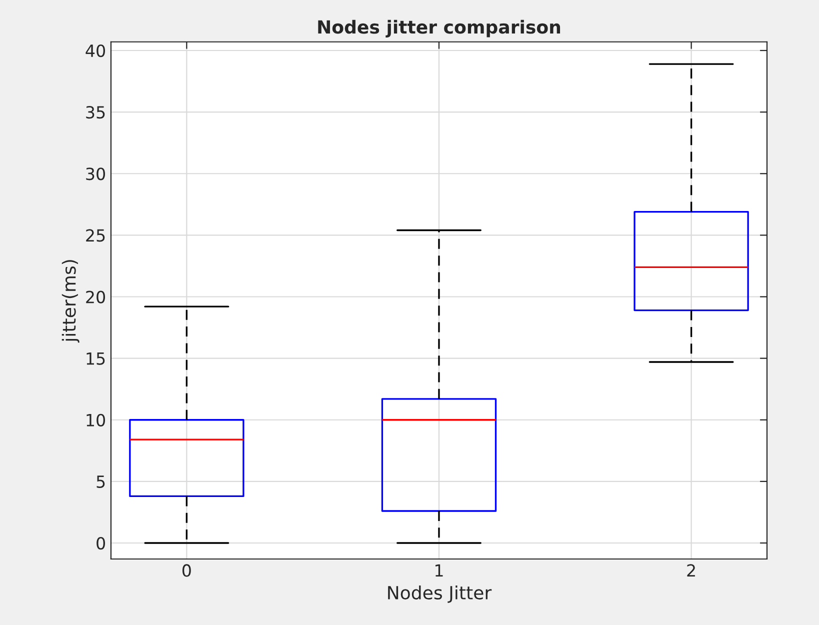 The height and width of the screenshot is (625, 819). What do you see at coordinates (95, 112) in the screenshot?
I see `y-tick-label: 35` at bounding box center [95, 112].